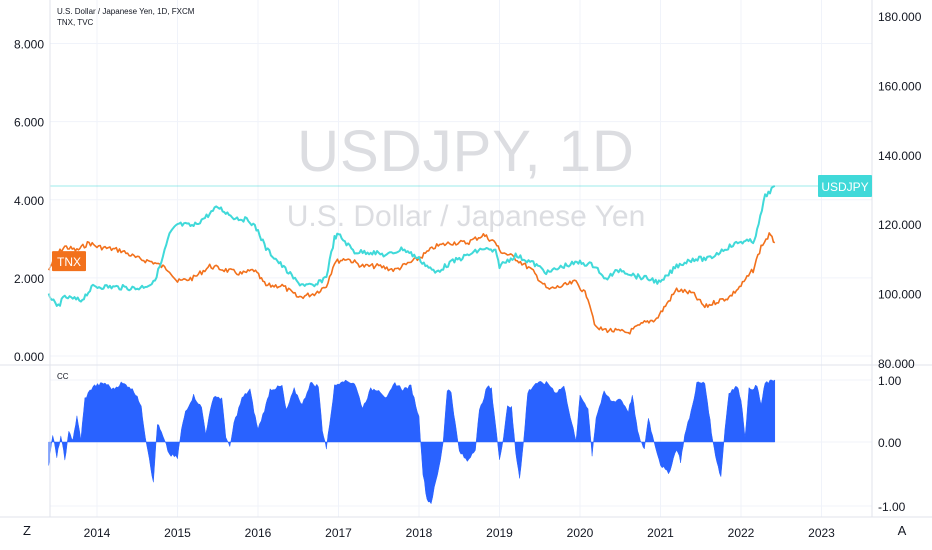  I want to click on x-tick-label: 2019, so click(499, 533).